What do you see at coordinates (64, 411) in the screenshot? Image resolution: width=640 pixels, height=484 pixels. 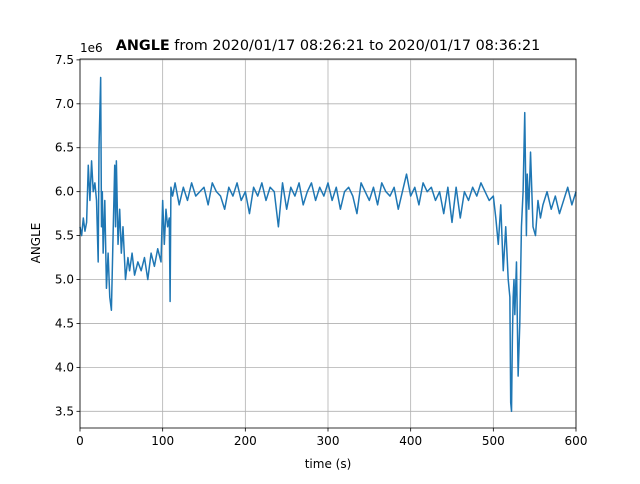 I see `y-tick-label: 3.5` at bounding box center [64, 411].